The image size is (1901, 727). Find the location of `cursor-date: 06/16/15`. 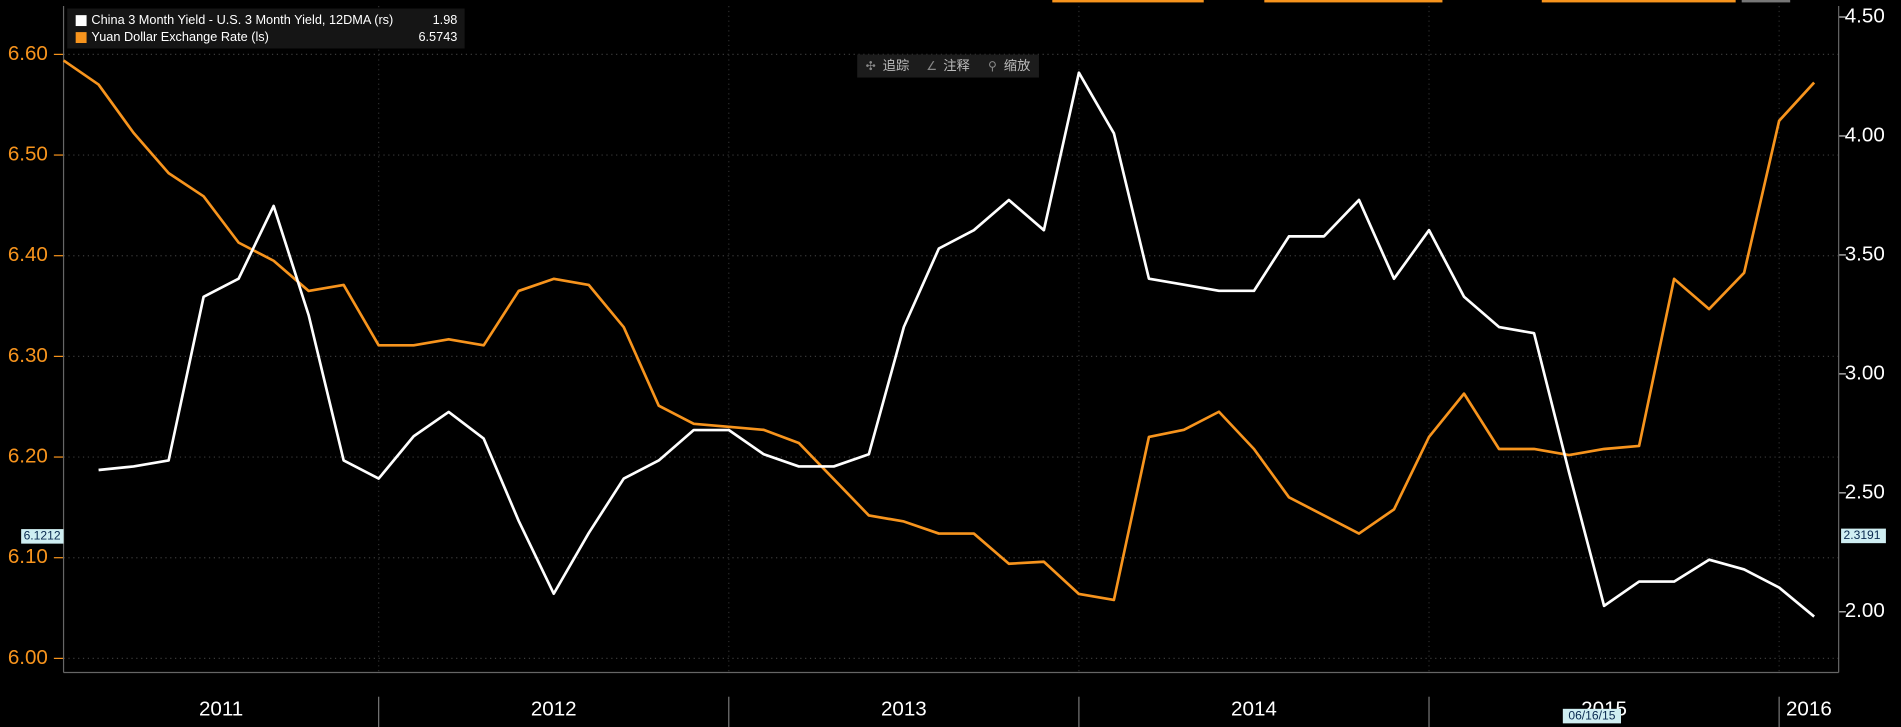

cursor-date: 06/16/15 is located at coordinates (1591, 715).